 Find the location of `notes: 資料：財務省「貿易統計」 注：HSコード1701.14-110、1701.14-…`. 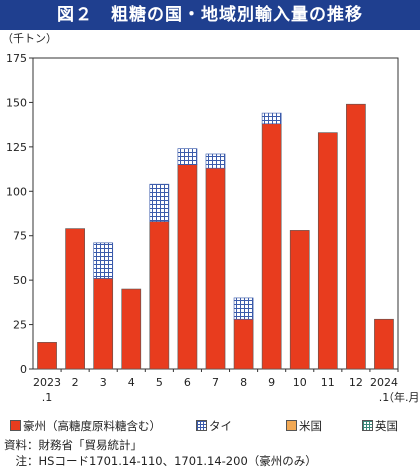

notes: 資料：財務省「貿易統計」 注：HSコード1701.14-110、1701.14-… is located at coordinates (160, 453).